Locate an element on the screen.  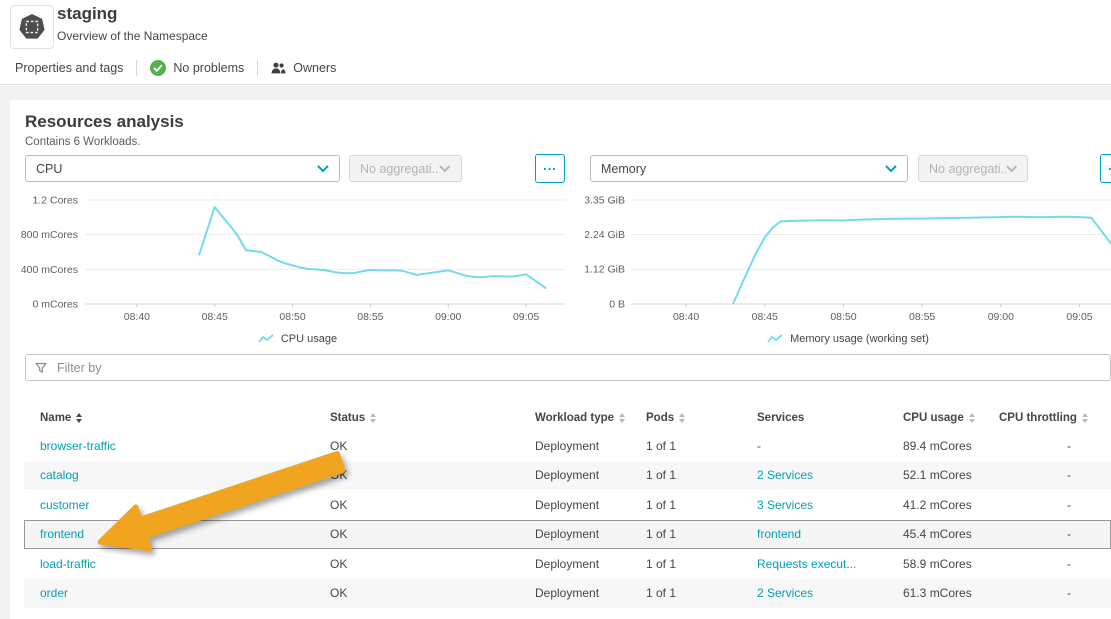
workload-link: load-traffic is located at coordinates (68, 563).